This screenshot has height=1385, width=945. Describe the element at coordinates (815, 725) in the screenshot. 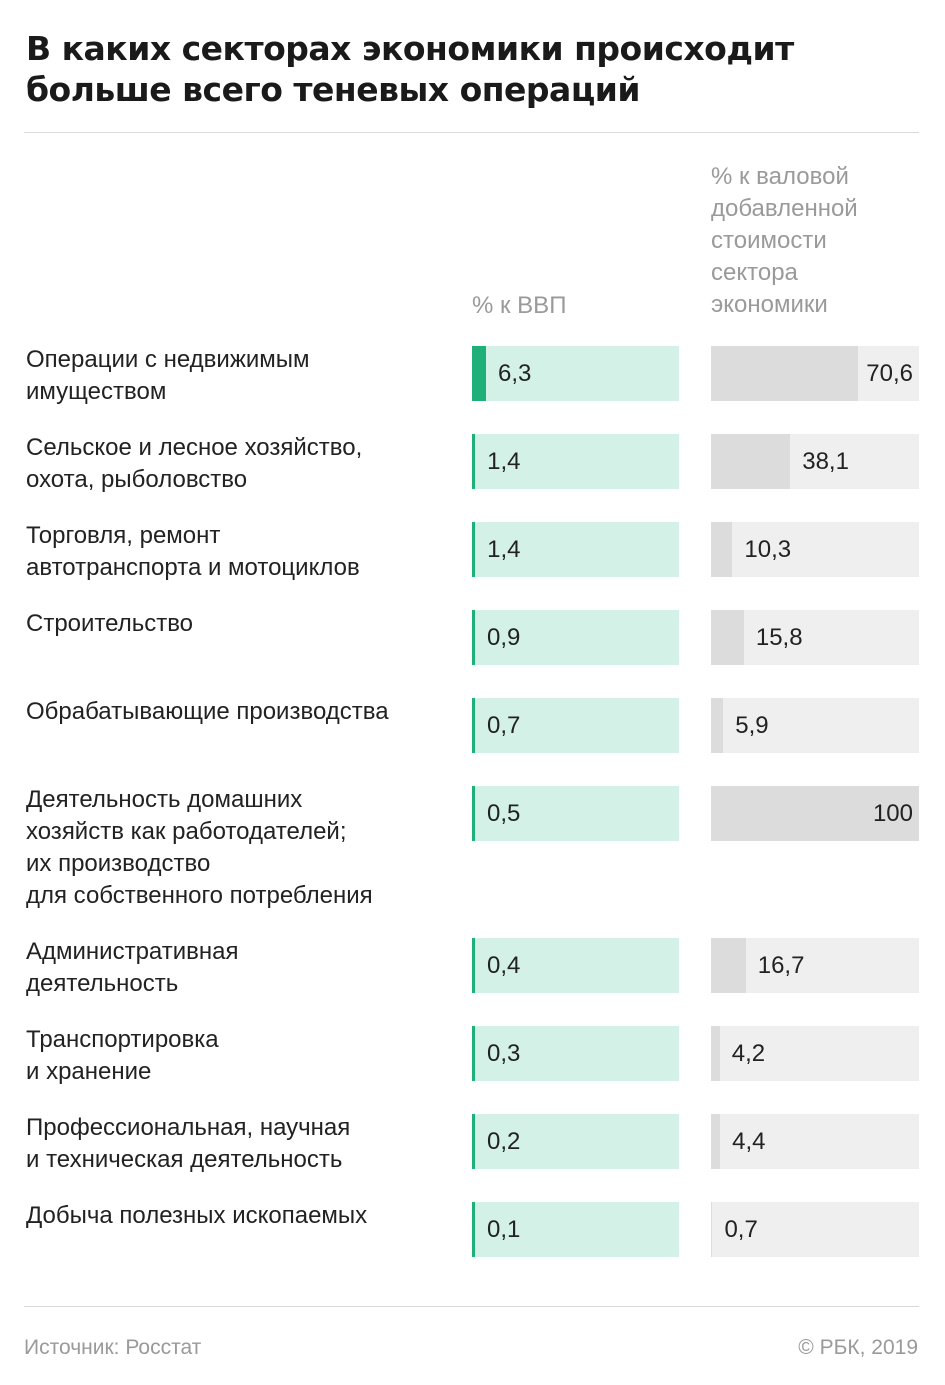

I see `bar-track-gva: 5,9` at that location.